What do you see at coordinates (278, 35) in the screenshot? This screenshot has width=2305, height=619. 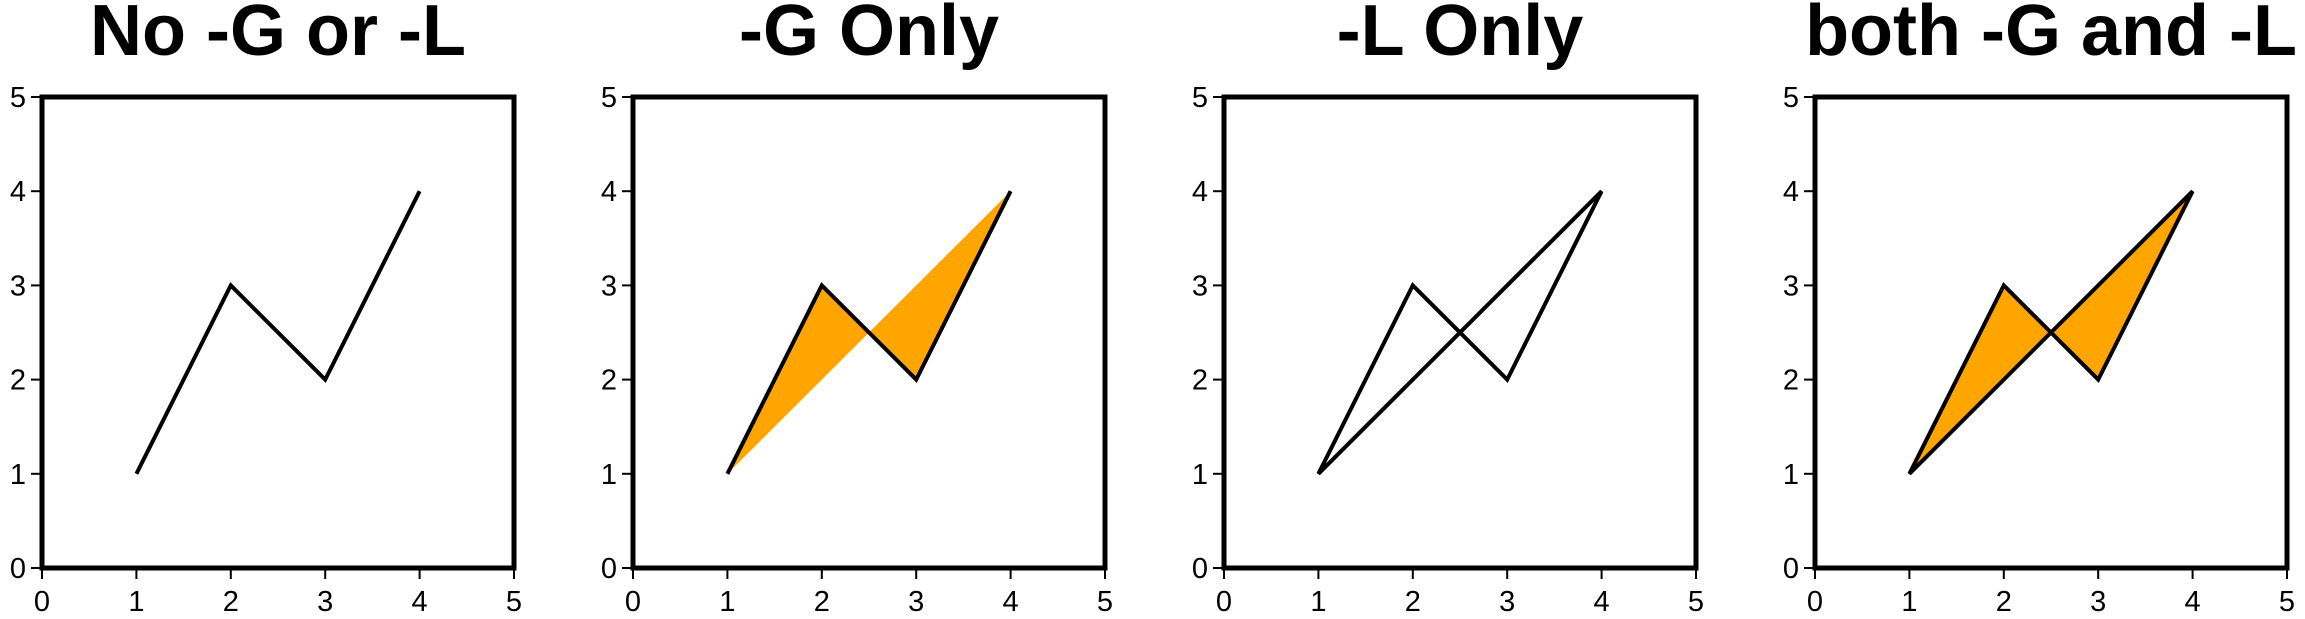 I see `panel-title: No -G or -L` at bounding box center [278, 35].